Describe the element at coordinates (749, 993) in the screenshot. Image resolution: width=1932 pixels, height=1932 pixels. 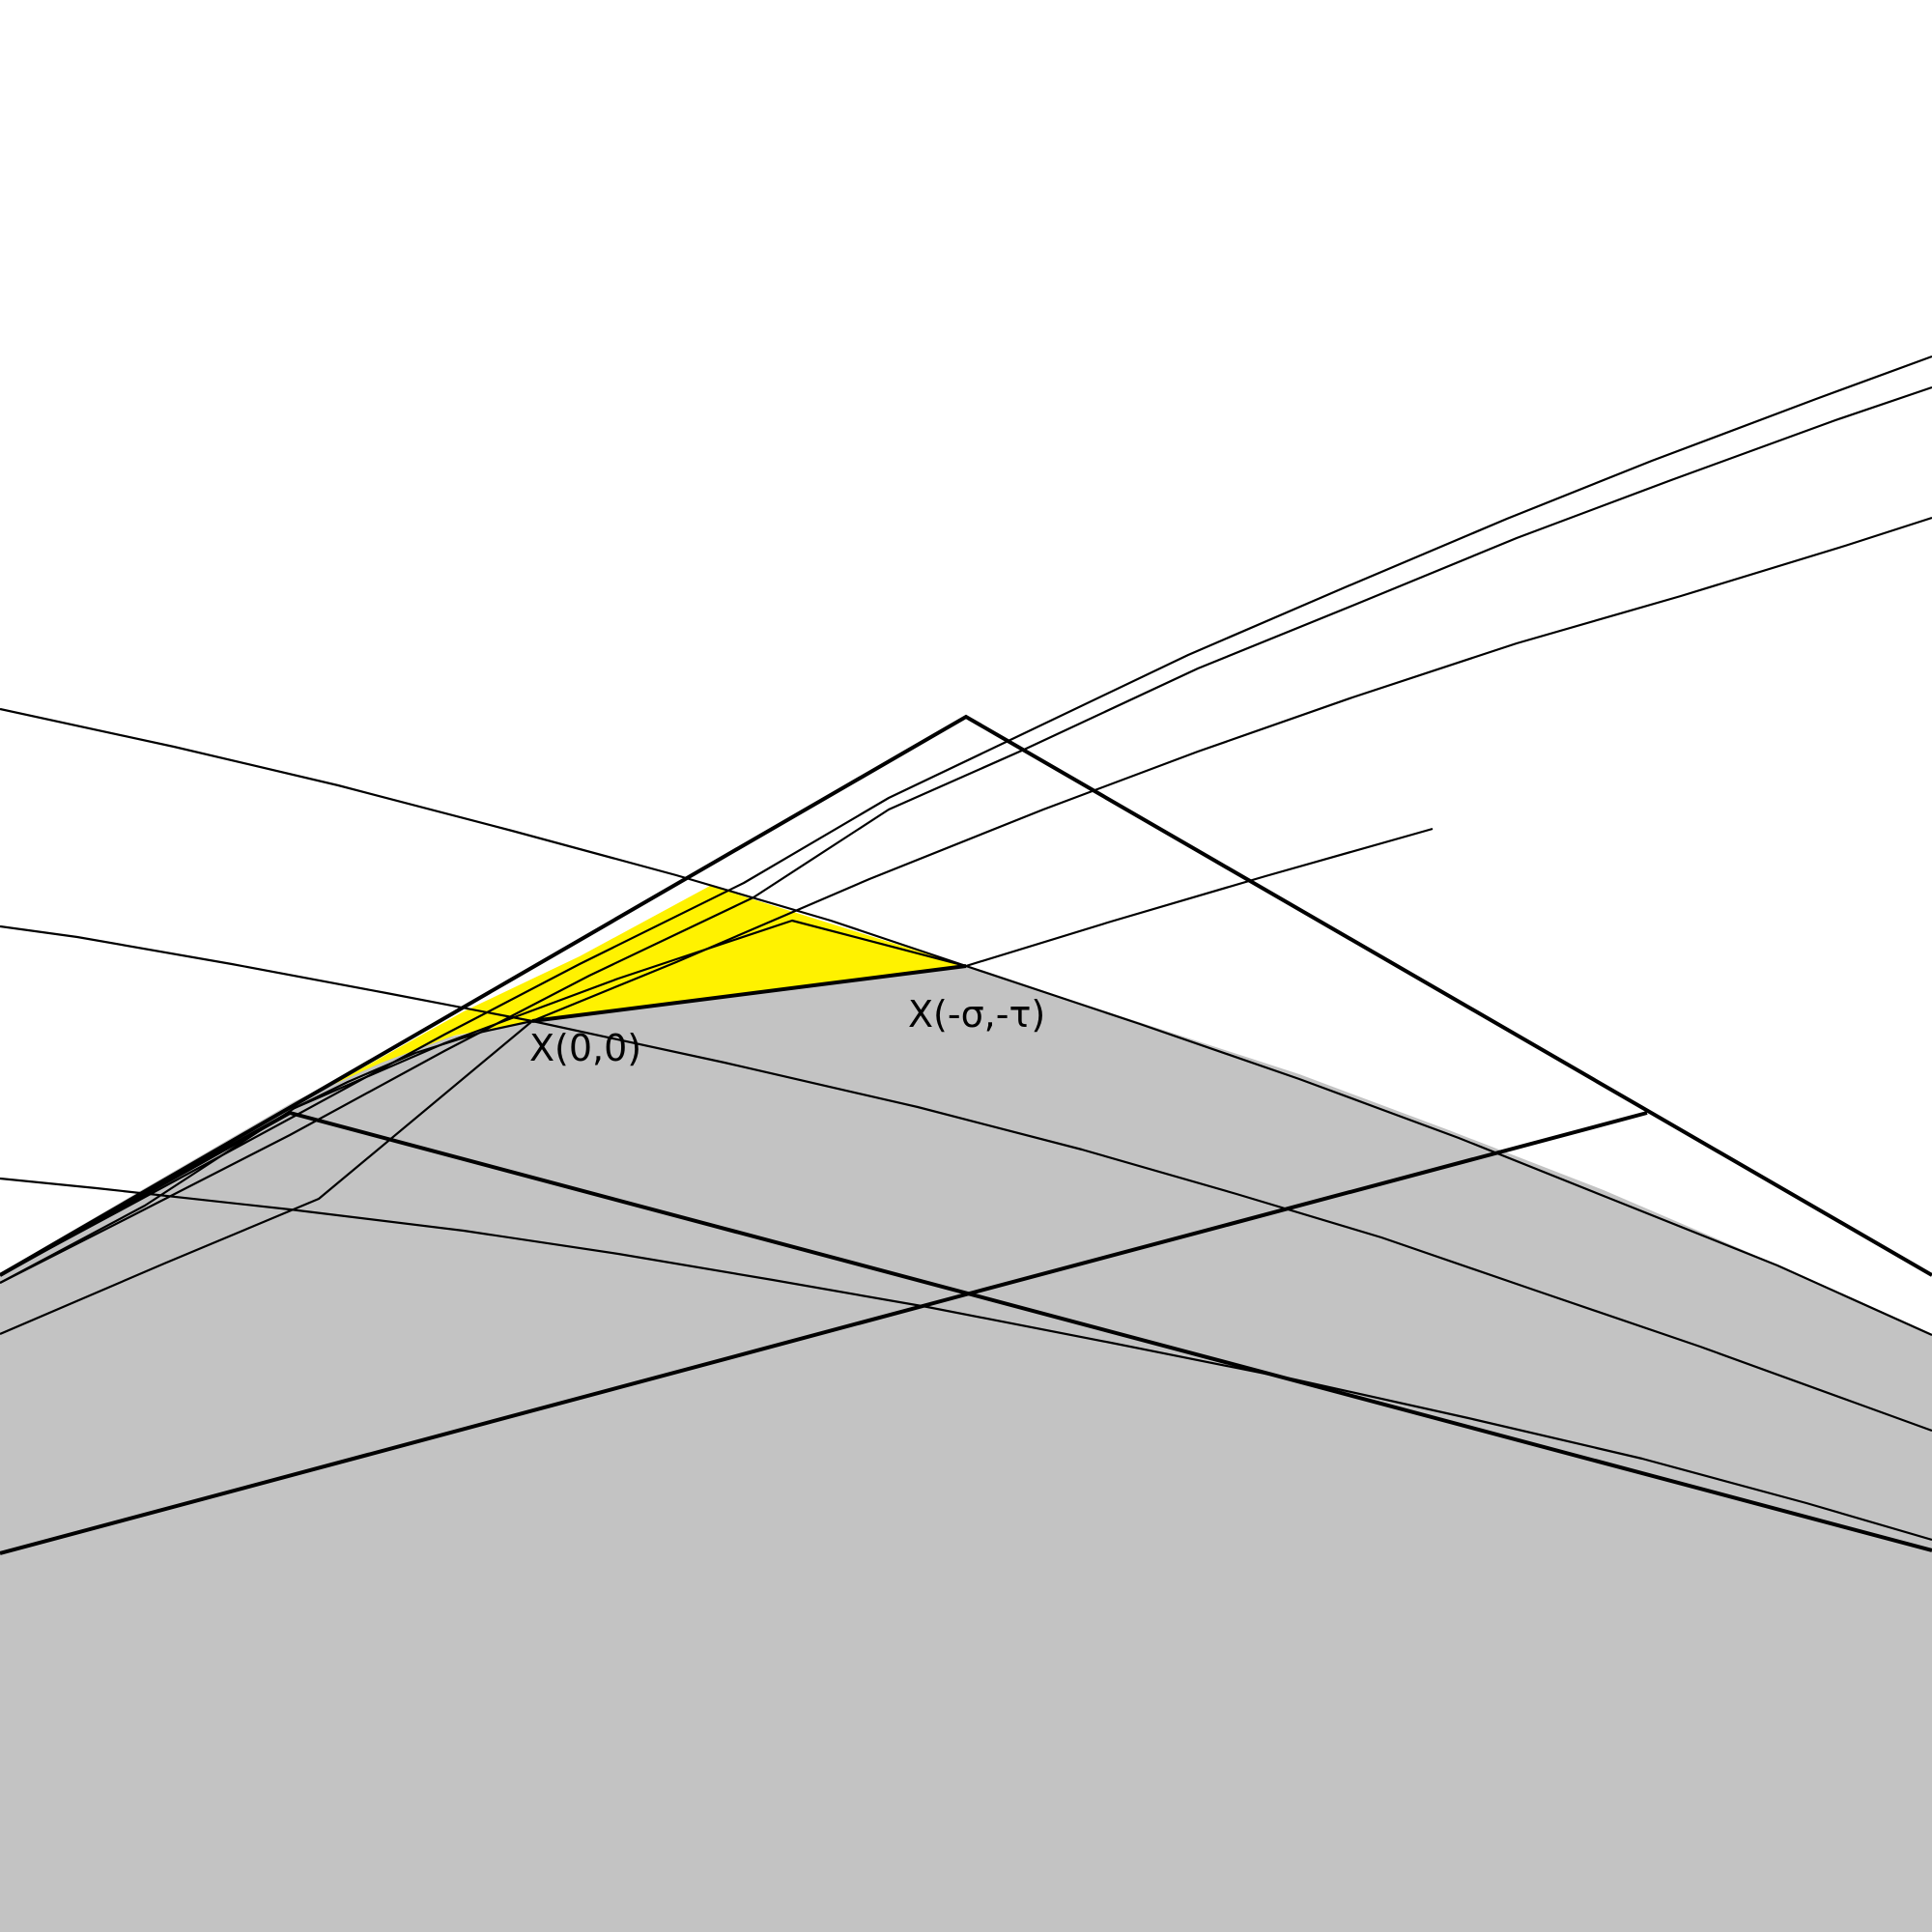
I see `apex-segment` at that location.